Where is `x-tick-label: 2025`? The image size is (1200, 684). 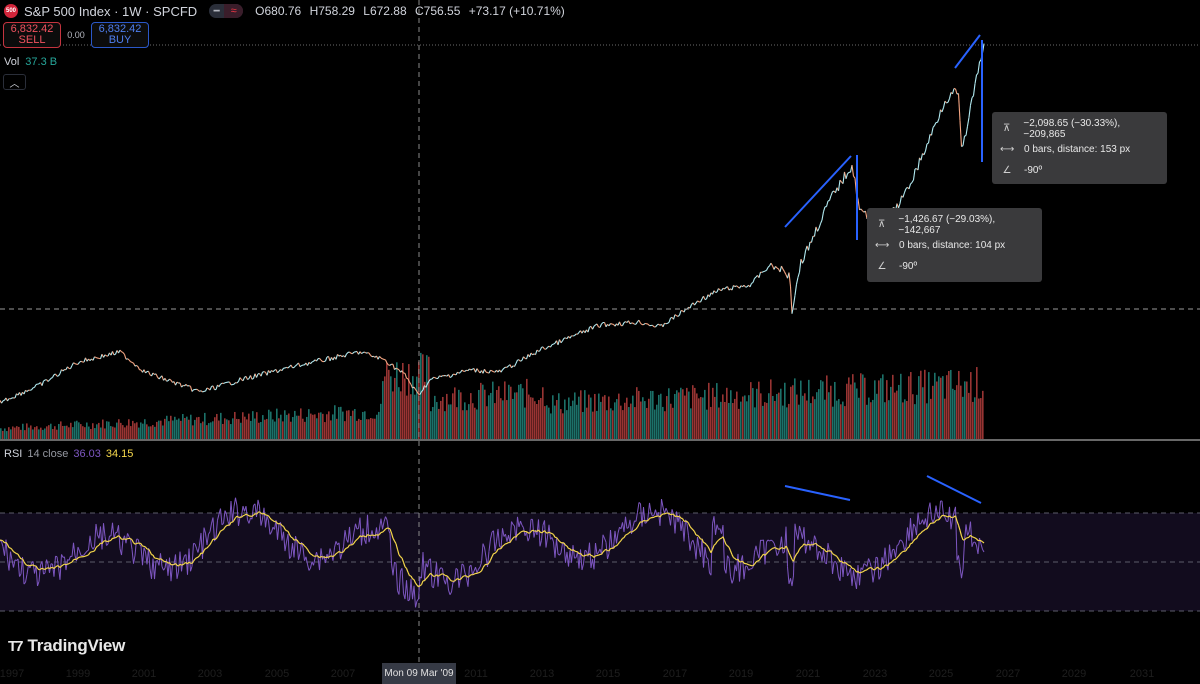 x-tick-label: 2025 is located at coordinates (941, 674).